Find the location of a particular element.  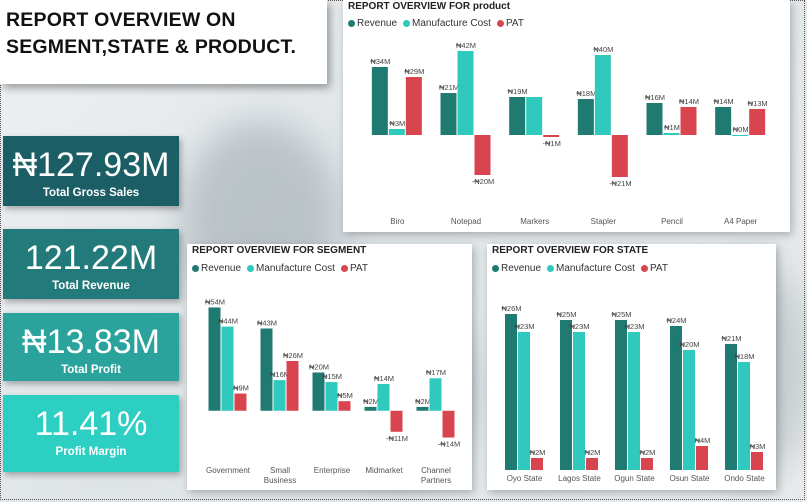

legend-item-revenue: Revenue is located at coordinates (372, 23).